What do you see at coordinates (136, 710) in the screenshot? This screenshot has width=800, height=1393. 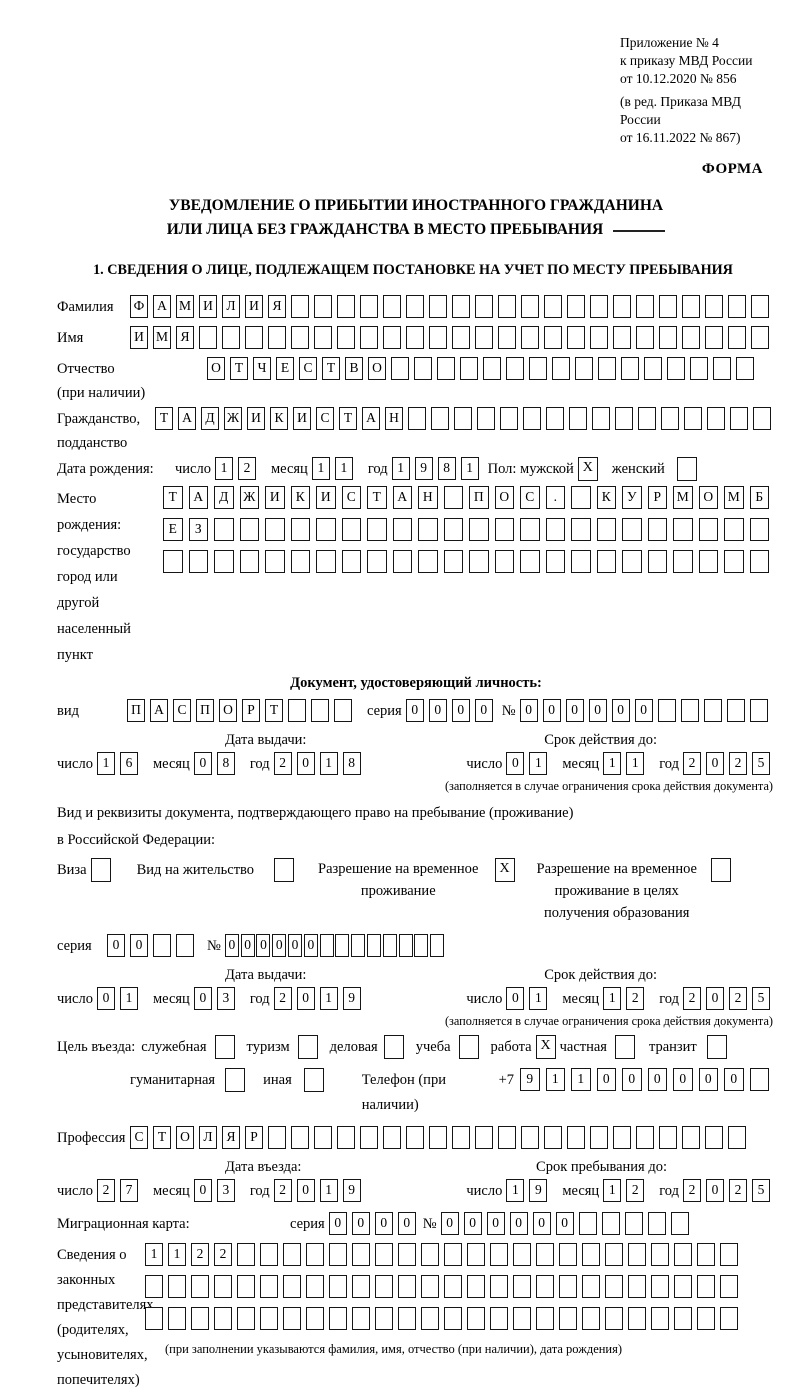 I see `doc-type-cell: П` at bounding box center [136, 710].